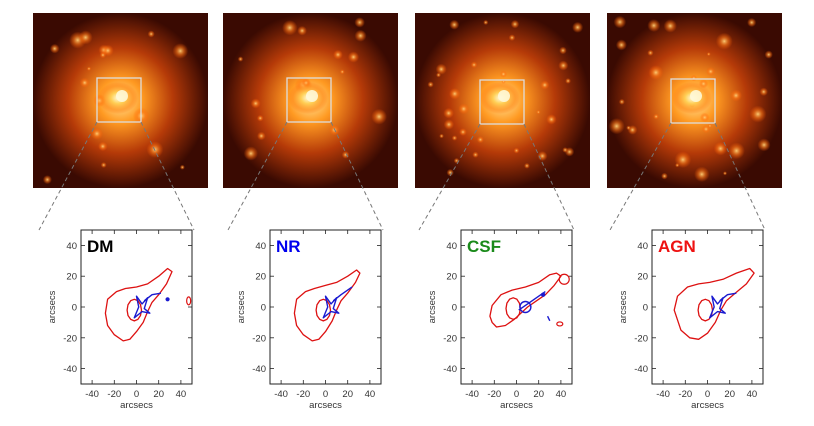 The height and width of the screenshot is (426, 814). I want to click on caustic-astroid, so click(142, 307).